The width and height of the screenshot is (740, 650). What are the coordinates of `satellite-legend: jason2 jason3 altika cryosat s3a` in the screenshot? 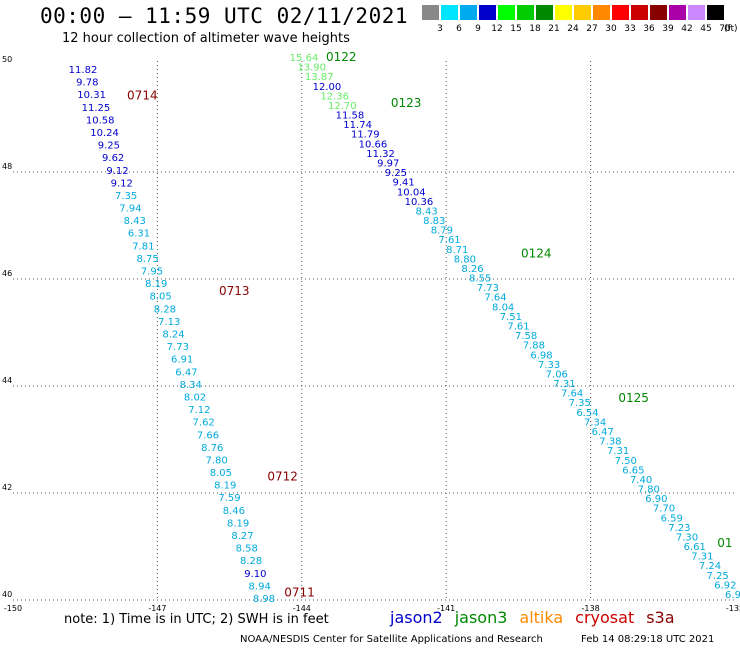 It's located at (538, 617).